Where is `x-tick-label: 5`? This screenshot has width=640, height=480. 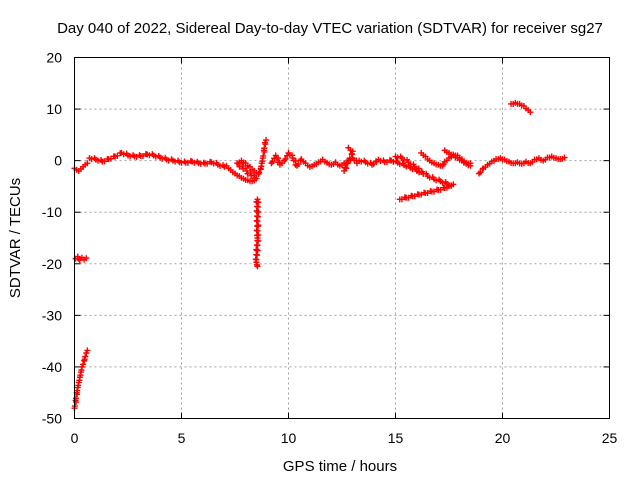 x-tick-label: 5 is located at coordinates (182, 438).